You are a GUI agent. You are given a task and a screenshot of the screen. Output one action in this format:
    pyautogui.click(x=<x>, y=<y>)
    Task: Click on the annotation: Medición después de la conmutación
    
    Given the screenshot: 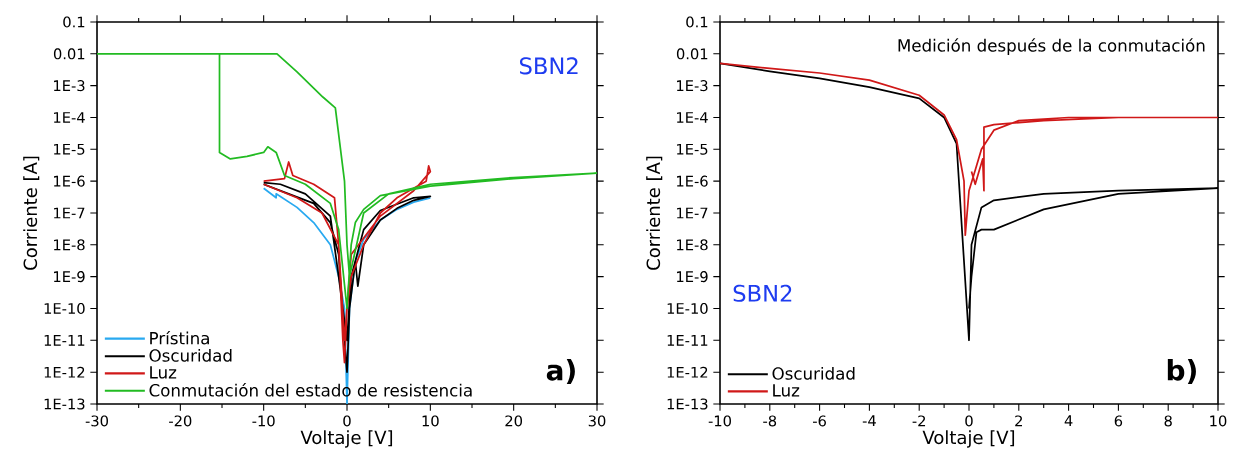 What is the action you would take?
    pyautogui.click(x=1051, y=46)
    